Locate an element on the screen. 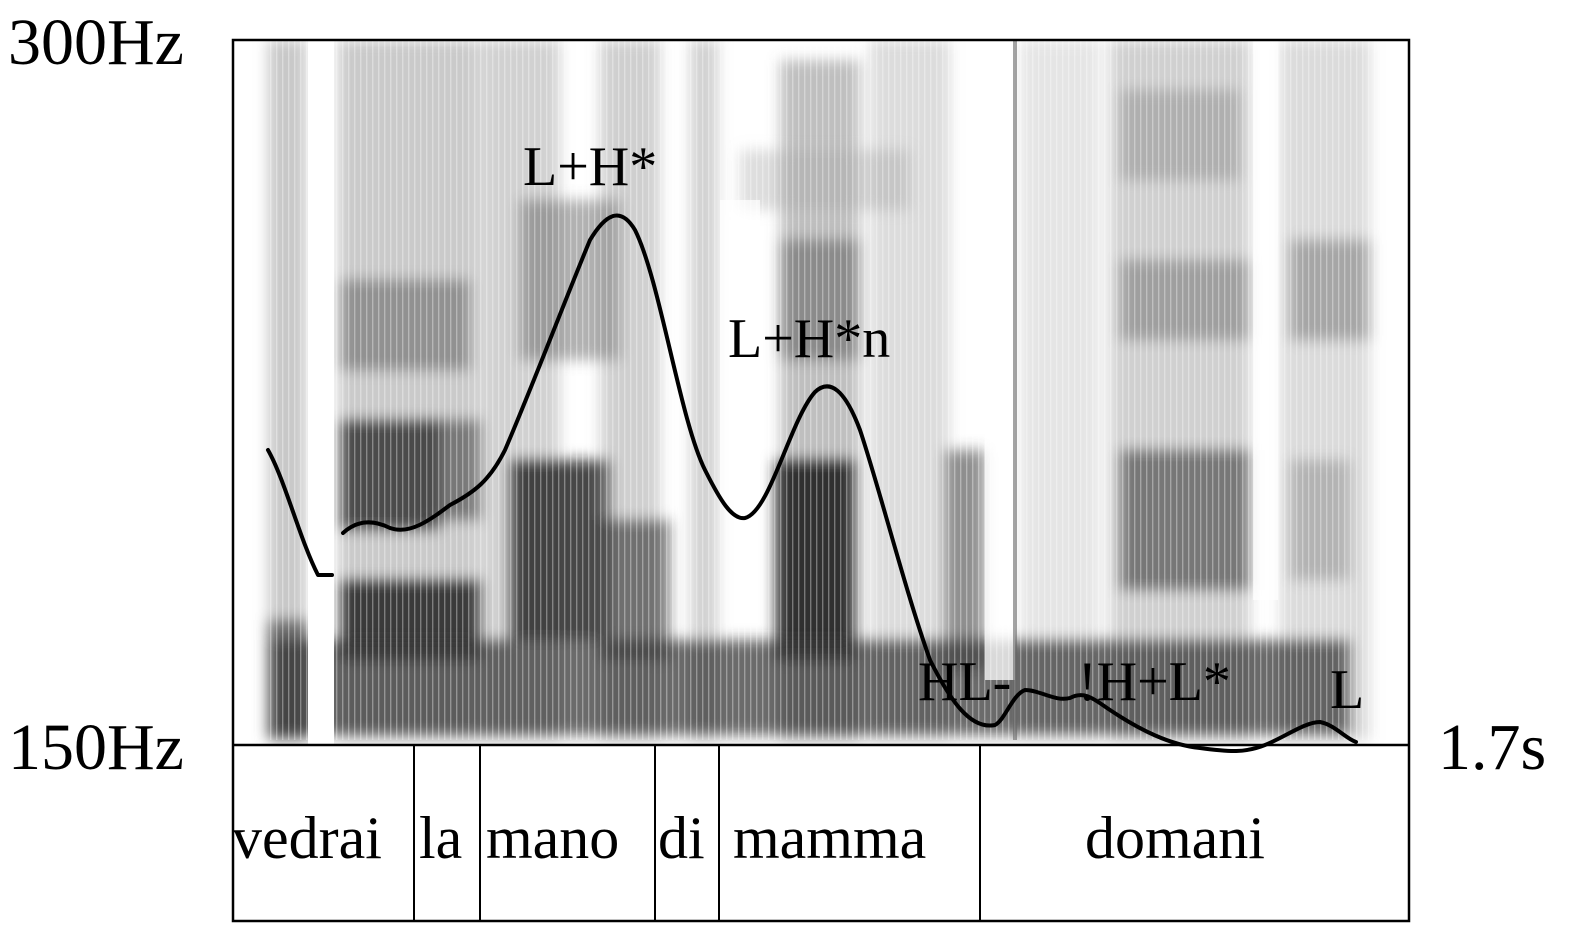 Image resolution: width=1595 pixels, height=952 pixels. word-label: di is located at coordinates (681, 838).